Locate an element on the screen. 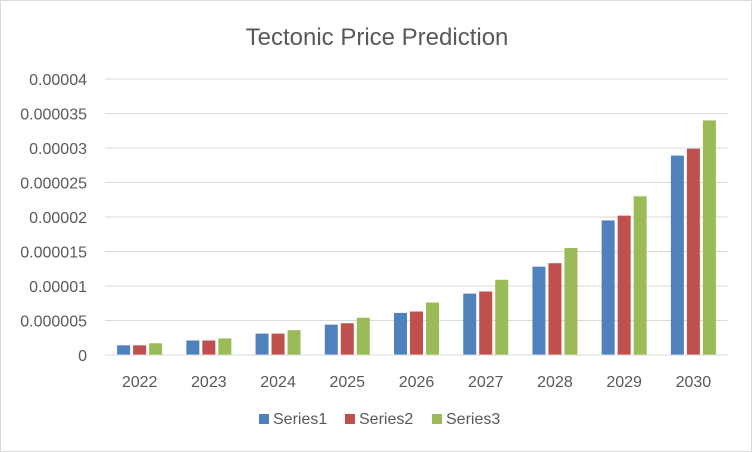 Image resolution: width=752 pixels, height=452 pixels. x-tick-label: 2022 is located at coordinates (140, 382).